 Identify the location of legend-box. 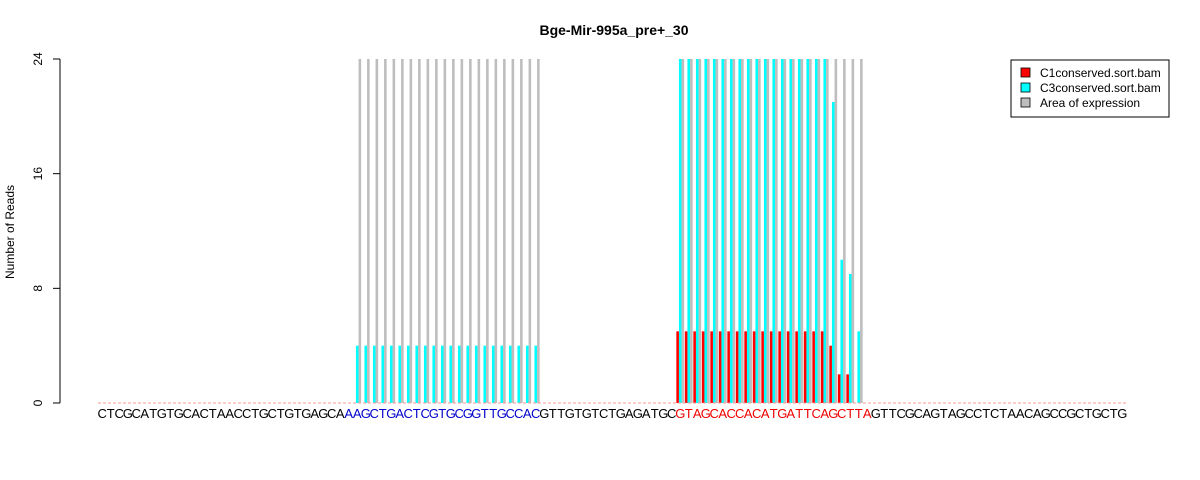
(1090, 88).